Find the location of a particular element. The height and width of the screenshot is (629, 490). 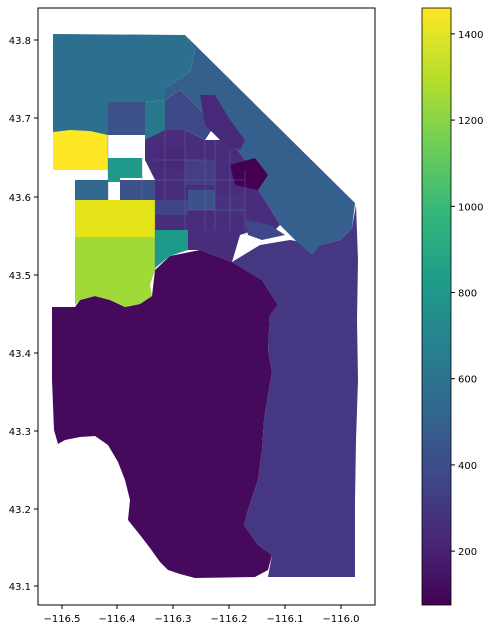

region-urban-parcel-f is located at coordinates (265, 230).